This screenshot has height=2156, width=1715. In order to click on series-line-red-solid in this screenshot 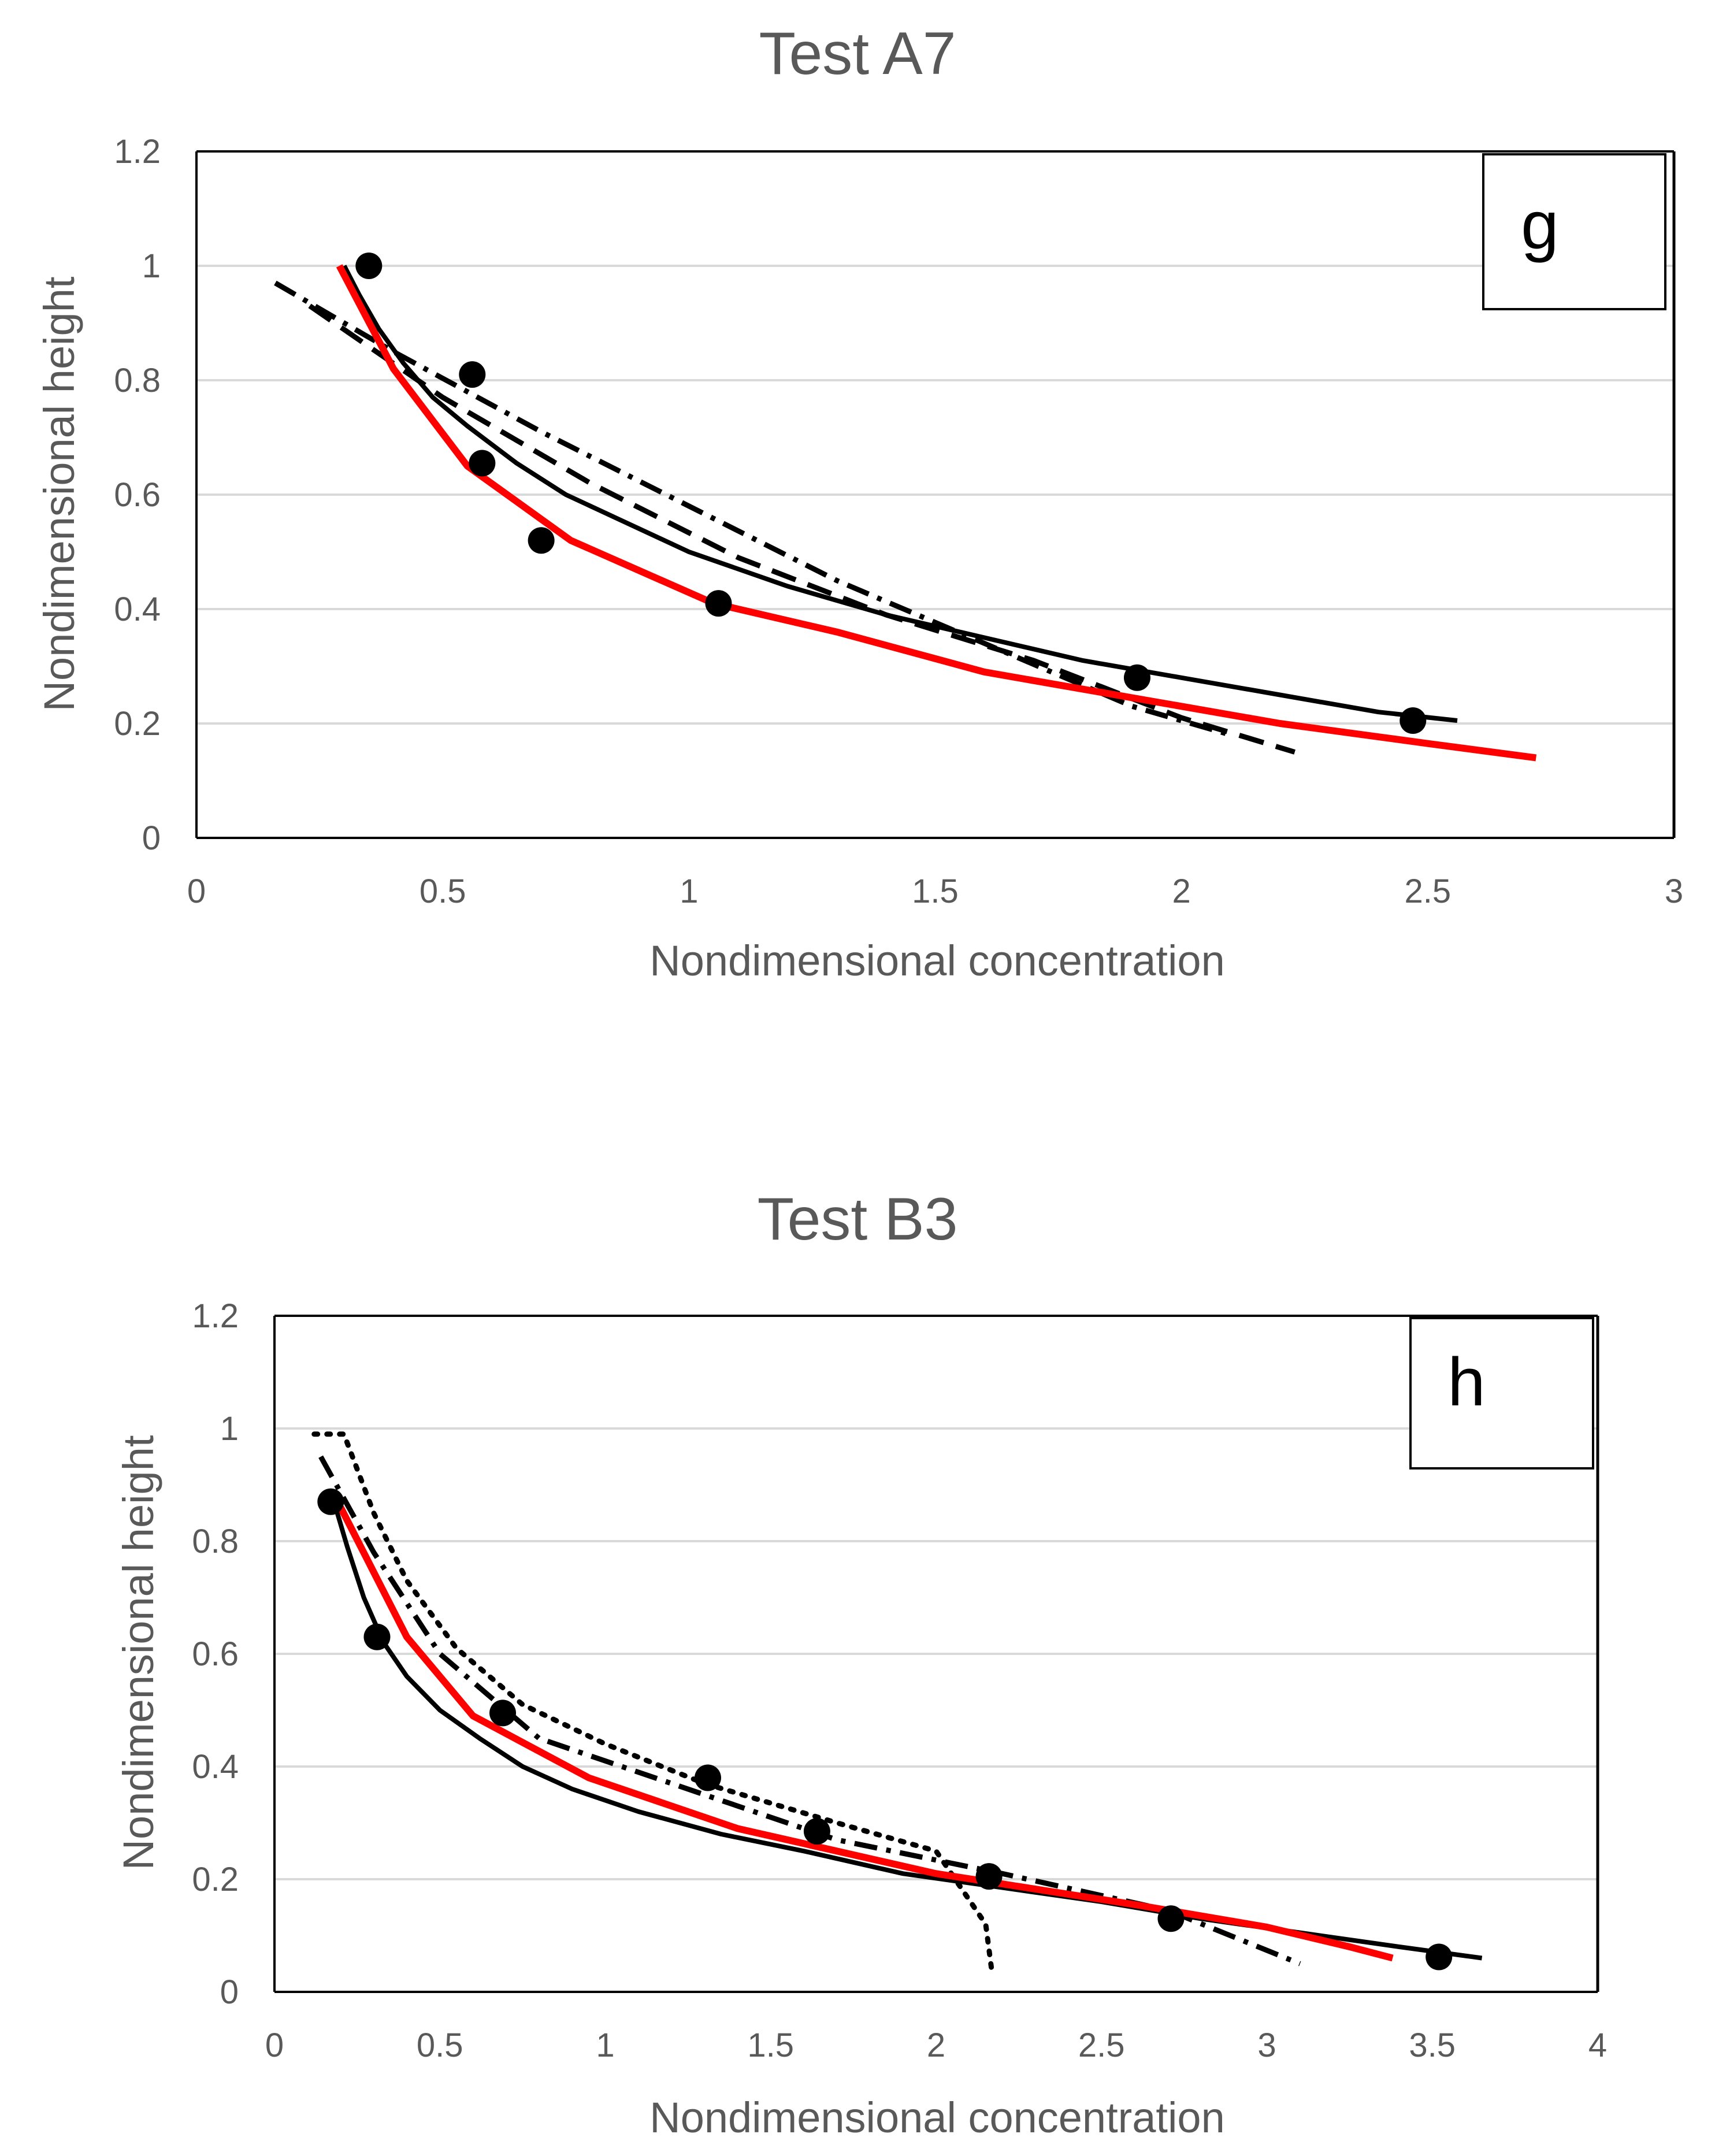, I will do `click(866, 1733)`.